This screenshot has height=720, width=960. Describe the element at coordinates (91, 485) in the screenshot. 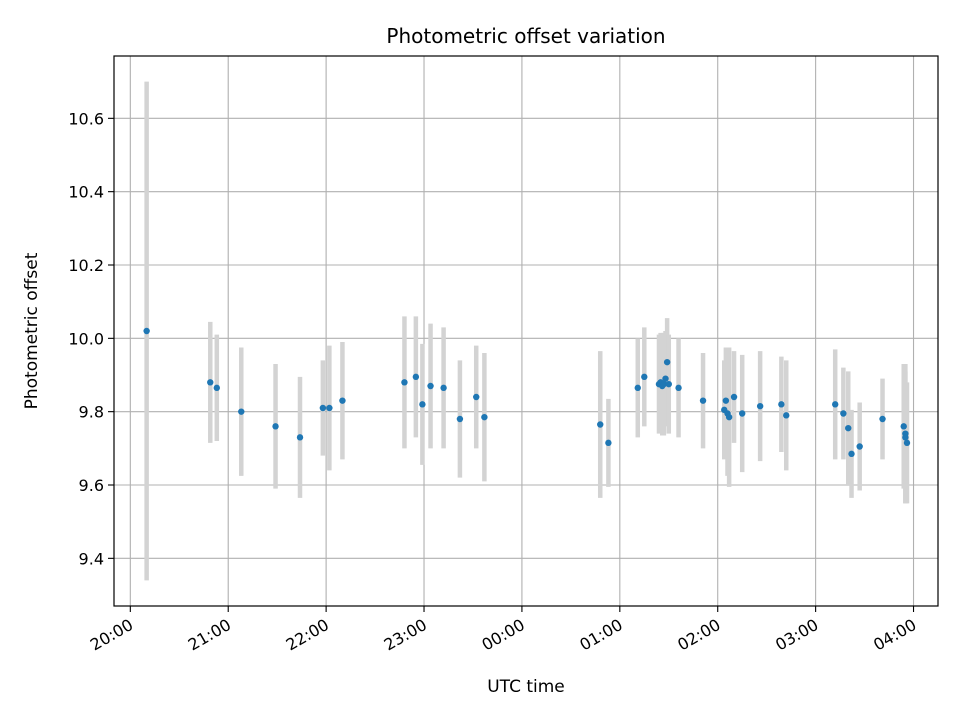

I see `y-tick-label: 9.6` at that location.